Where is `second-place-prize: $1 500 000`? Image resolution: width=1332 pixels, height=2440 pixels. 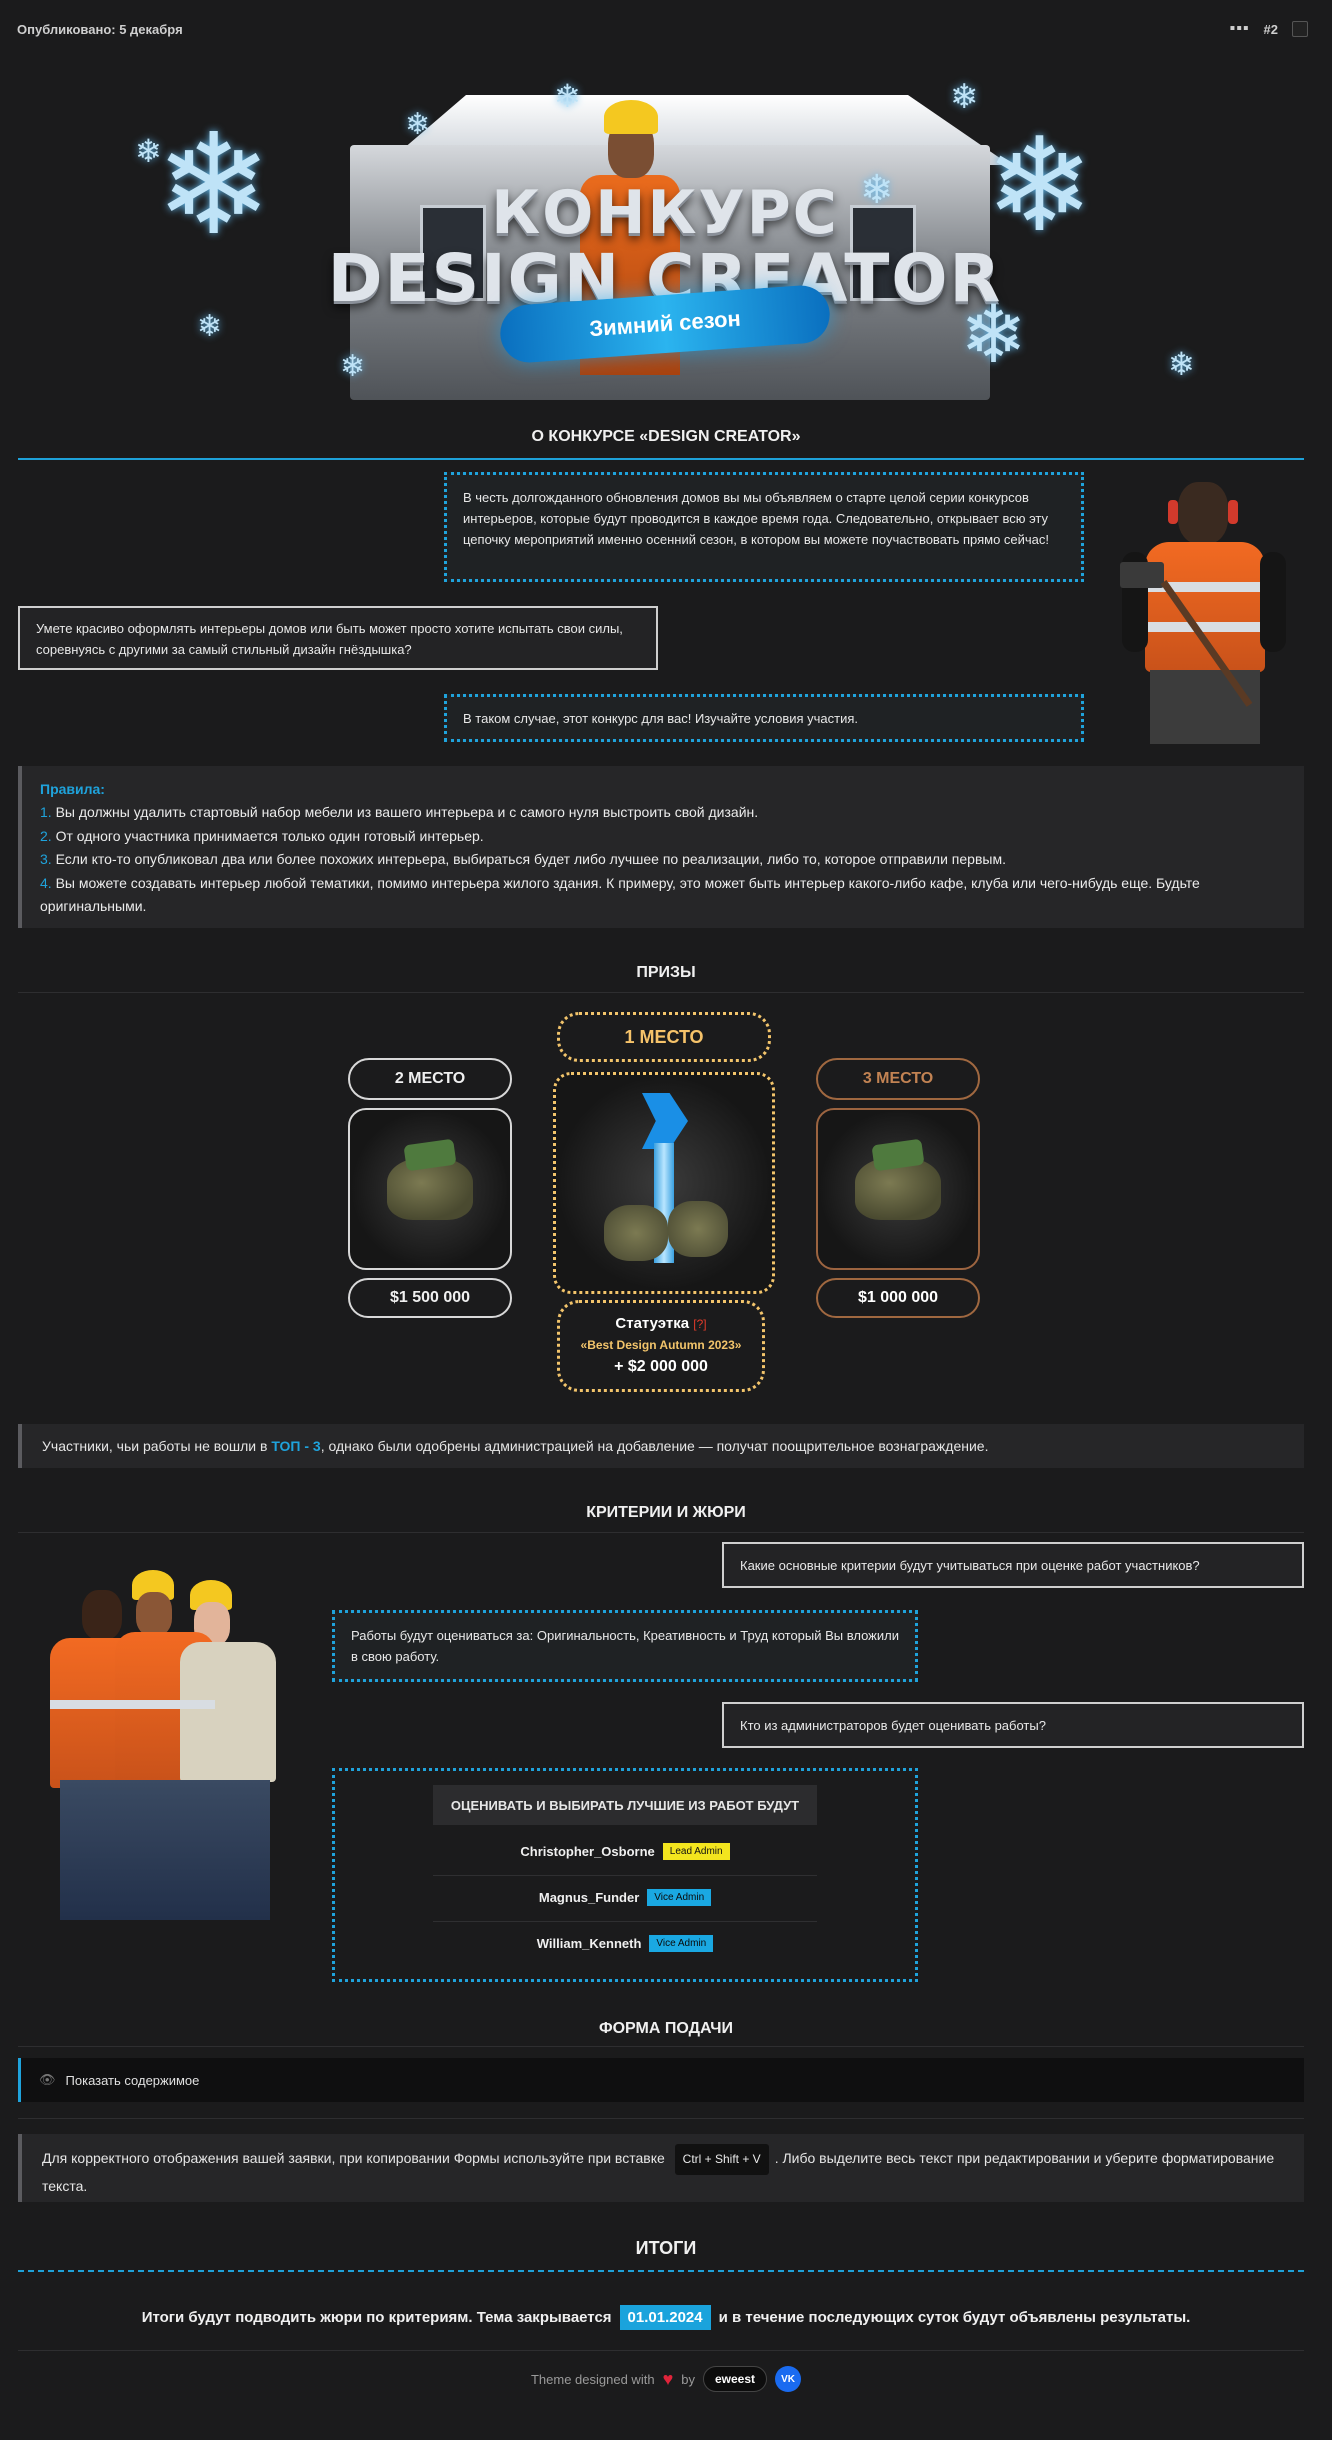
second-place-prize: $1 500 000 is located at coordinates (430, 1298).